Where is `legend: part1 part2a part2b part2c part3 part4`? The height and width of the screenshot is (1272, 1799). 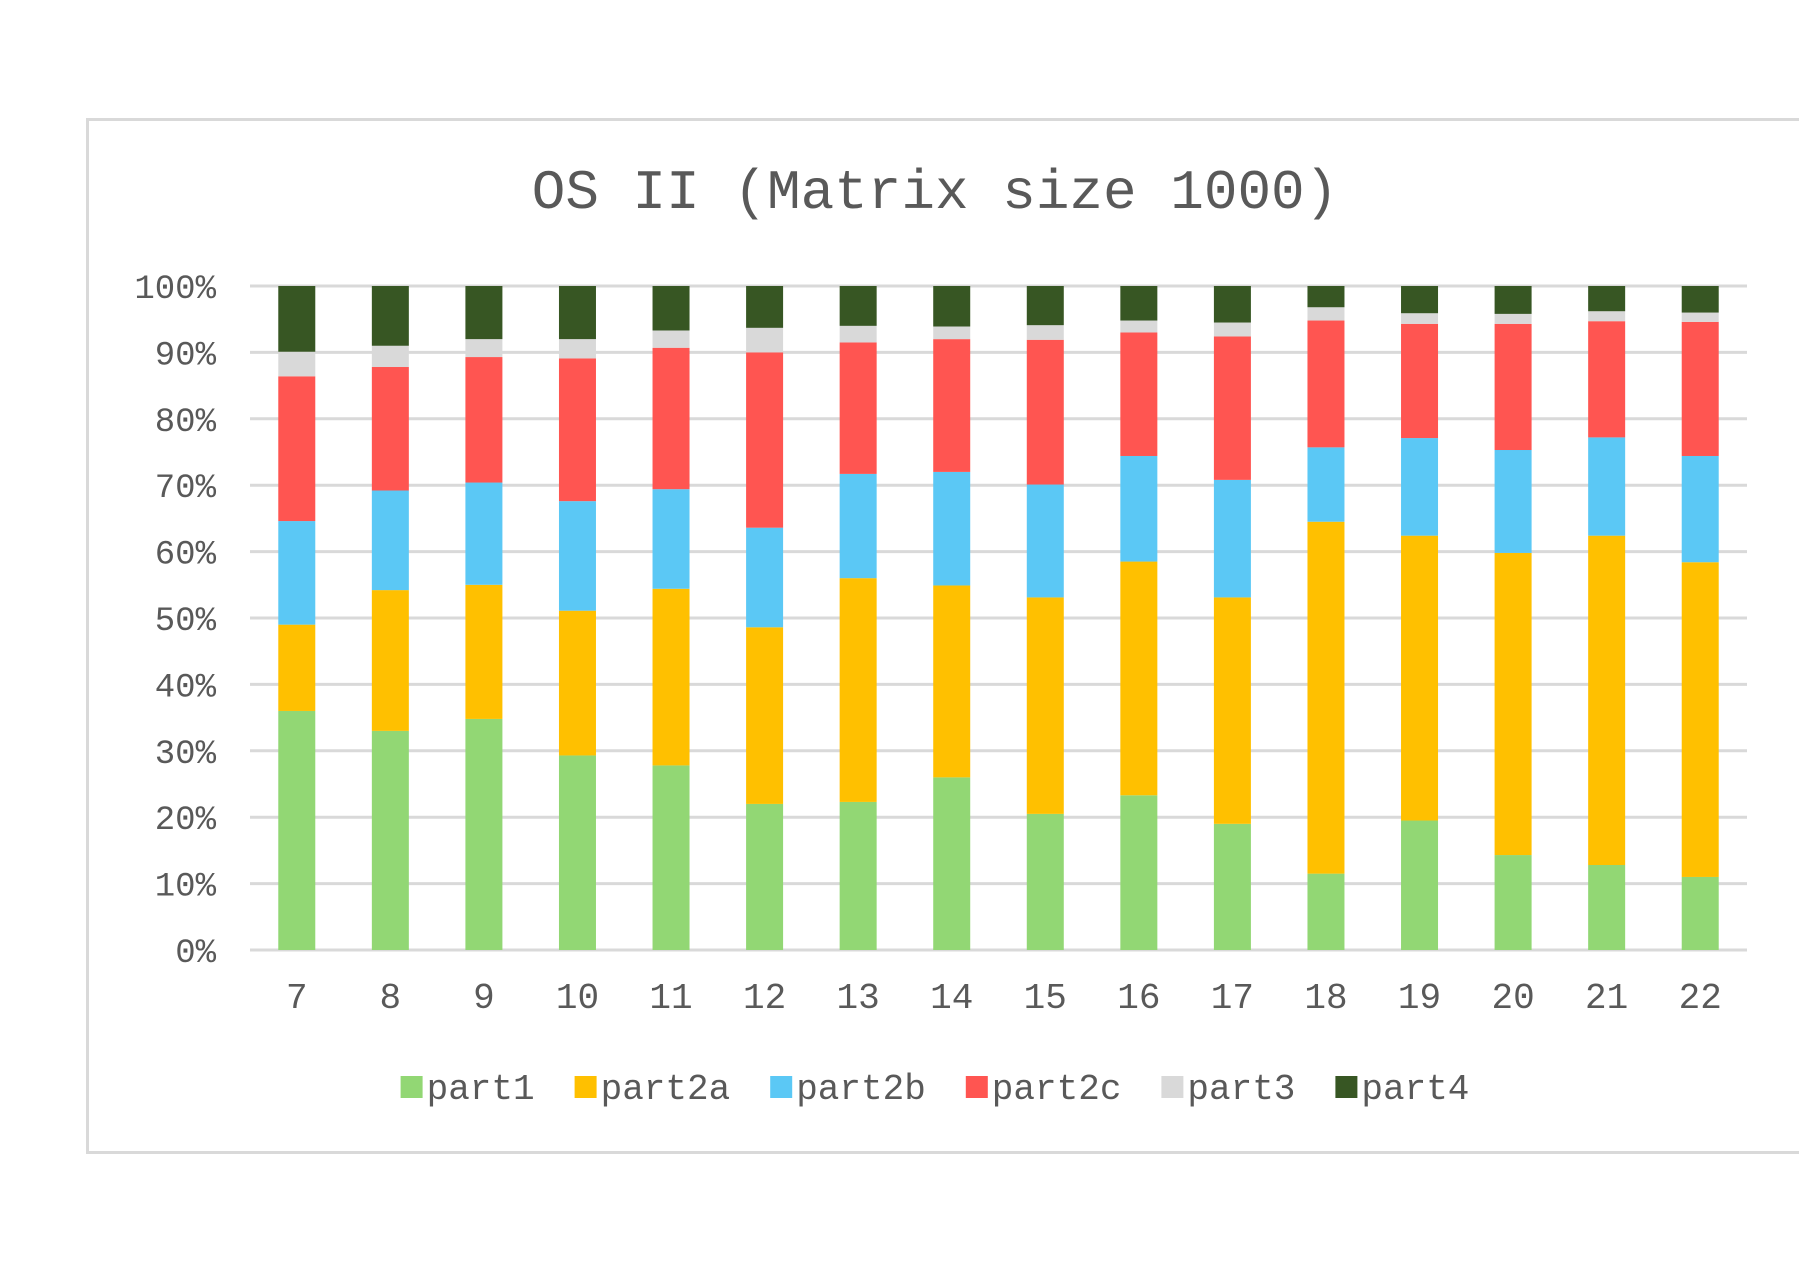
legend: part1 part2a part2b part2c part3 part4 is located at coordinates (934, 1089).